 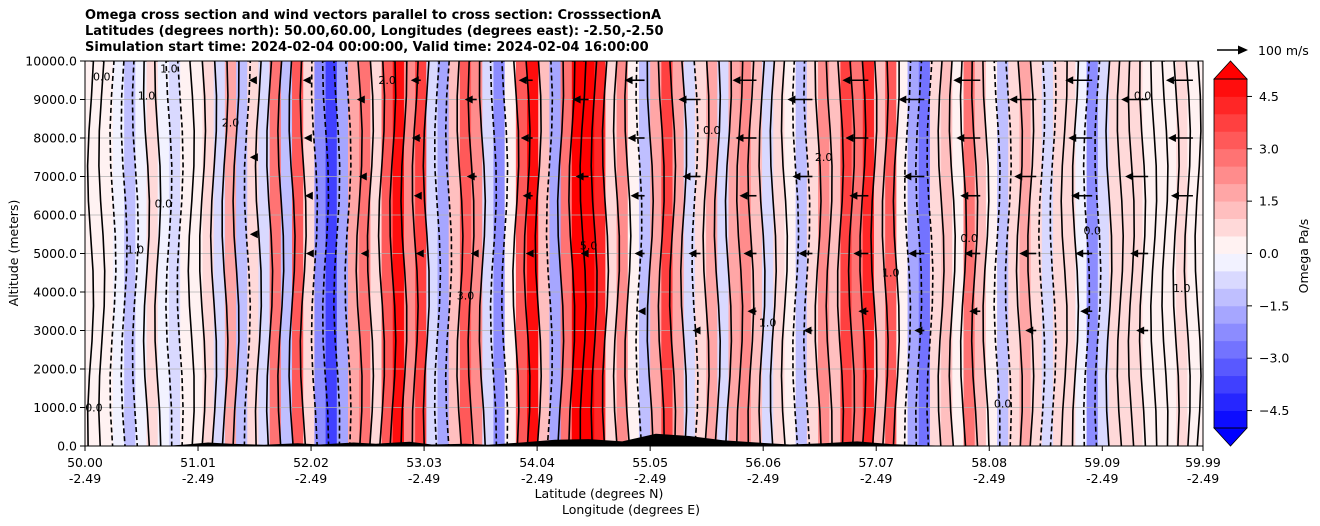 What do you see at coordinates (631, 509) in the screenshot?
I see `x-axis-label-lon: Longitude (degrees E)` at bounding box center [631, 509].